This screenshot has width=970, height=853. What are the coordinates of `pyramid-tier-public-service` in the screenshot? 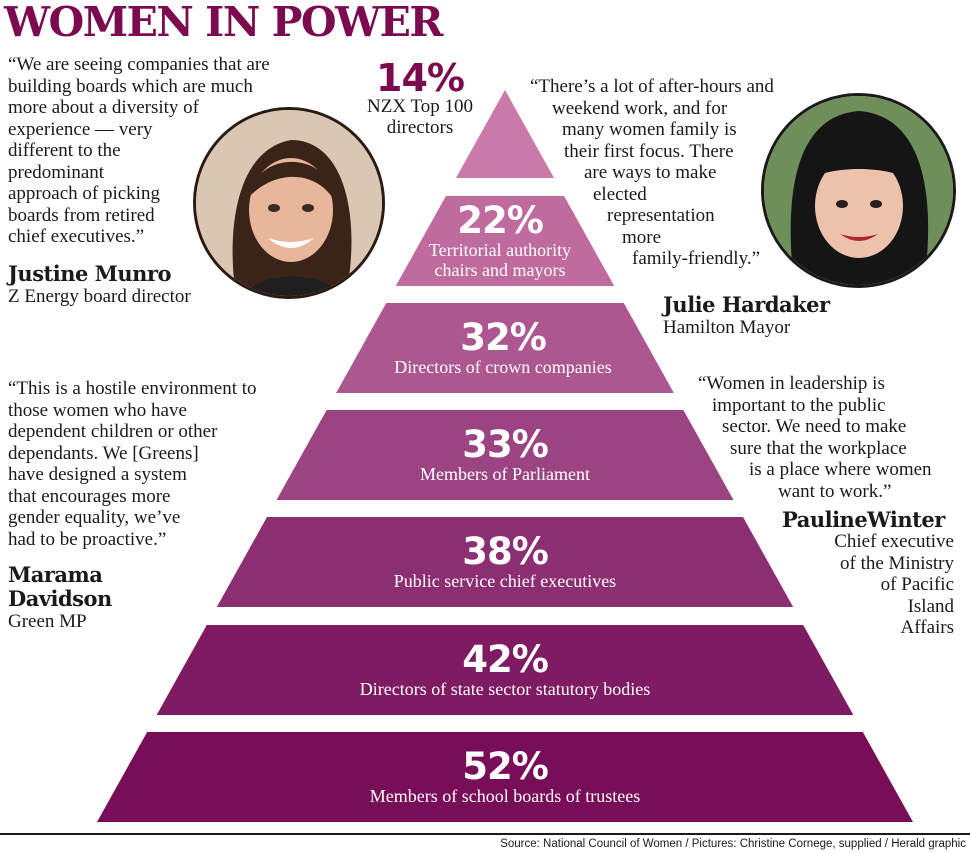 It's located at (505, 562).